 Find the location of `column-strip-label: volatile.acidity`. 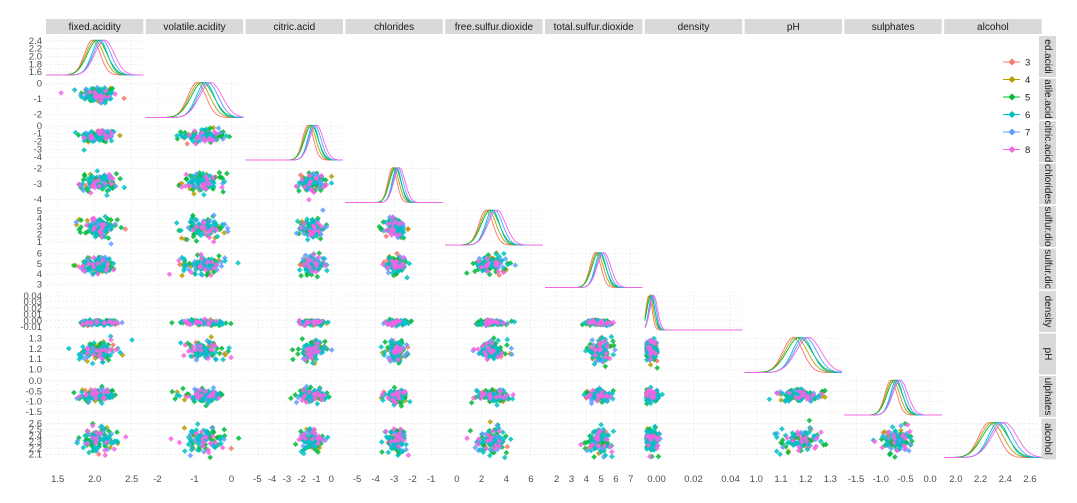

column-strip-label: volatile.acidity is located at coordinates (194, 27).